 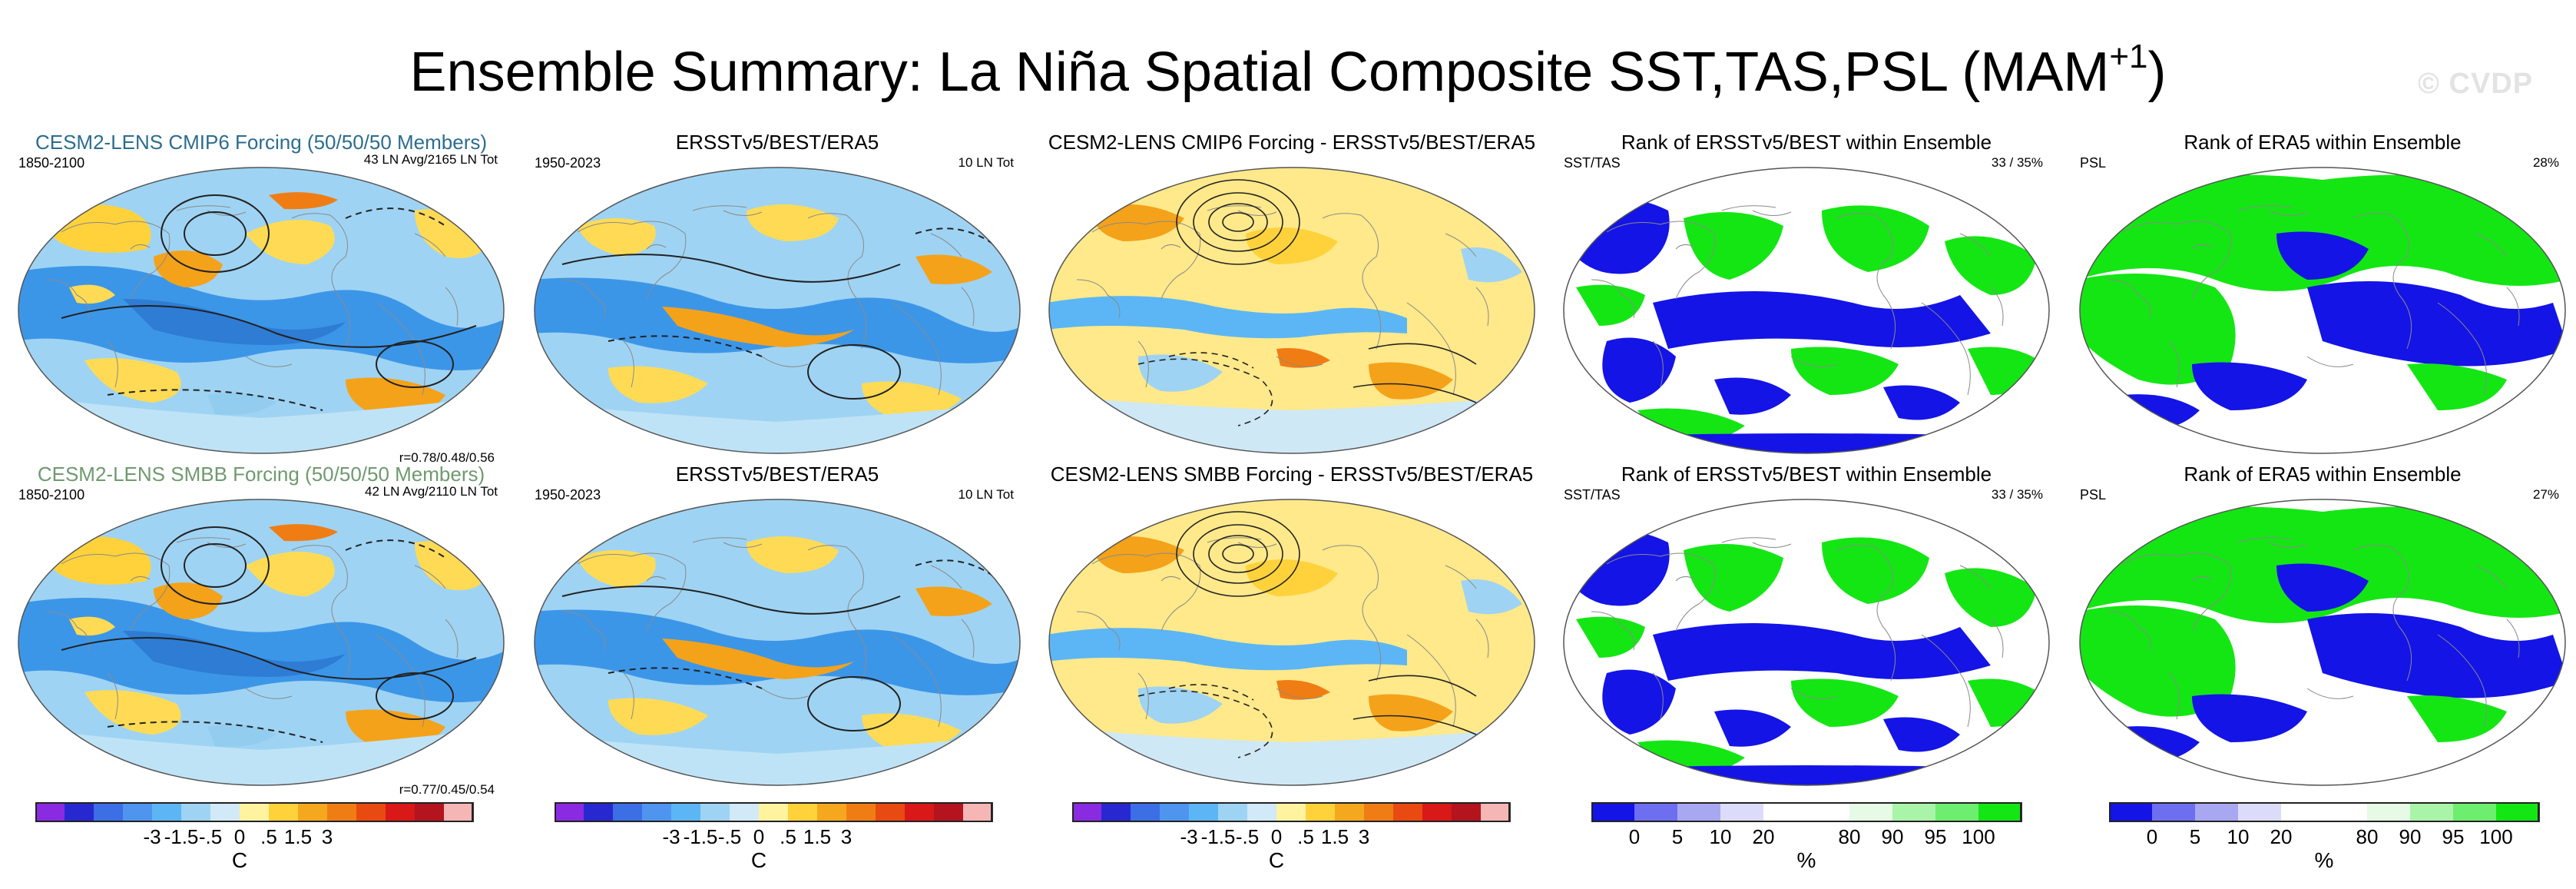 I want to click on colorbar-unit: %, so click(x=1806, y=860).